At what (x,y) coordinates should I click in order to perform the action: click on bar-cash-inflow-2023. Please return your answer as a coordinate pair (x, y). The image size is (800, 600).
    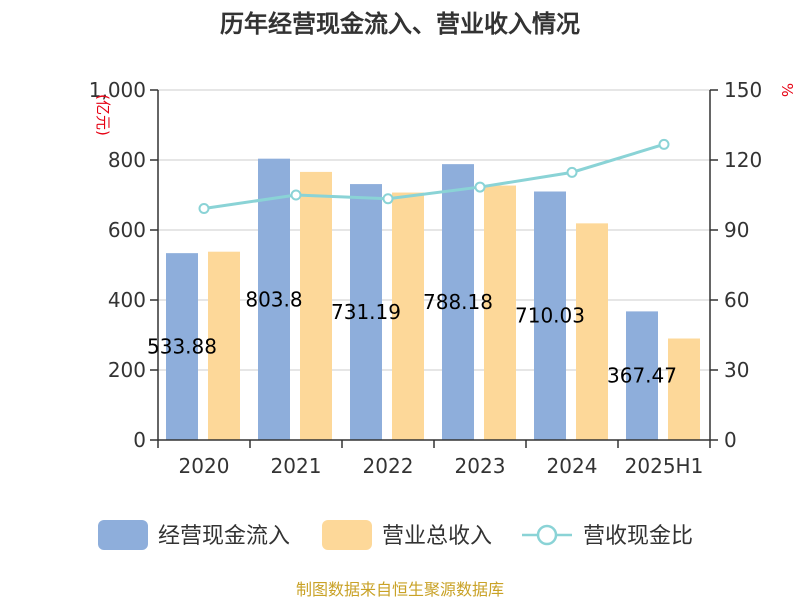
    Looking at the image, I should click on (458, 302).